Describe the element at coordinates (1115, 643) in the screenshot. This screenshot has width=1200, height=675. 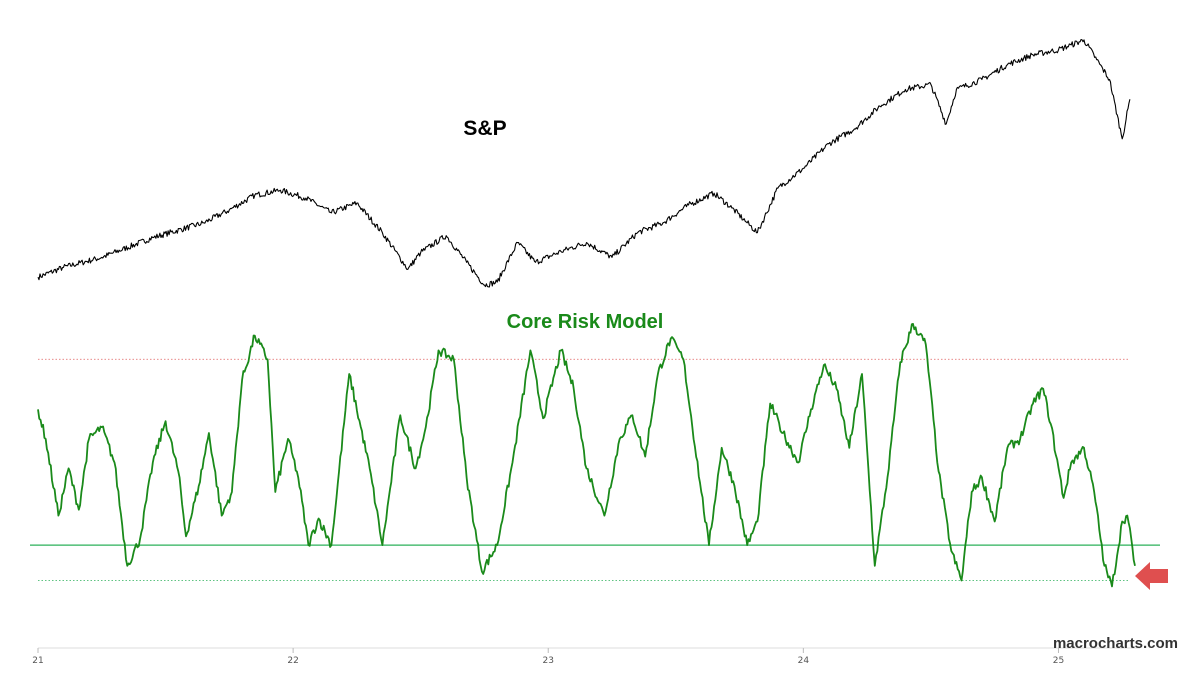
I see `watermark-text: macrocharts.com` at that location.